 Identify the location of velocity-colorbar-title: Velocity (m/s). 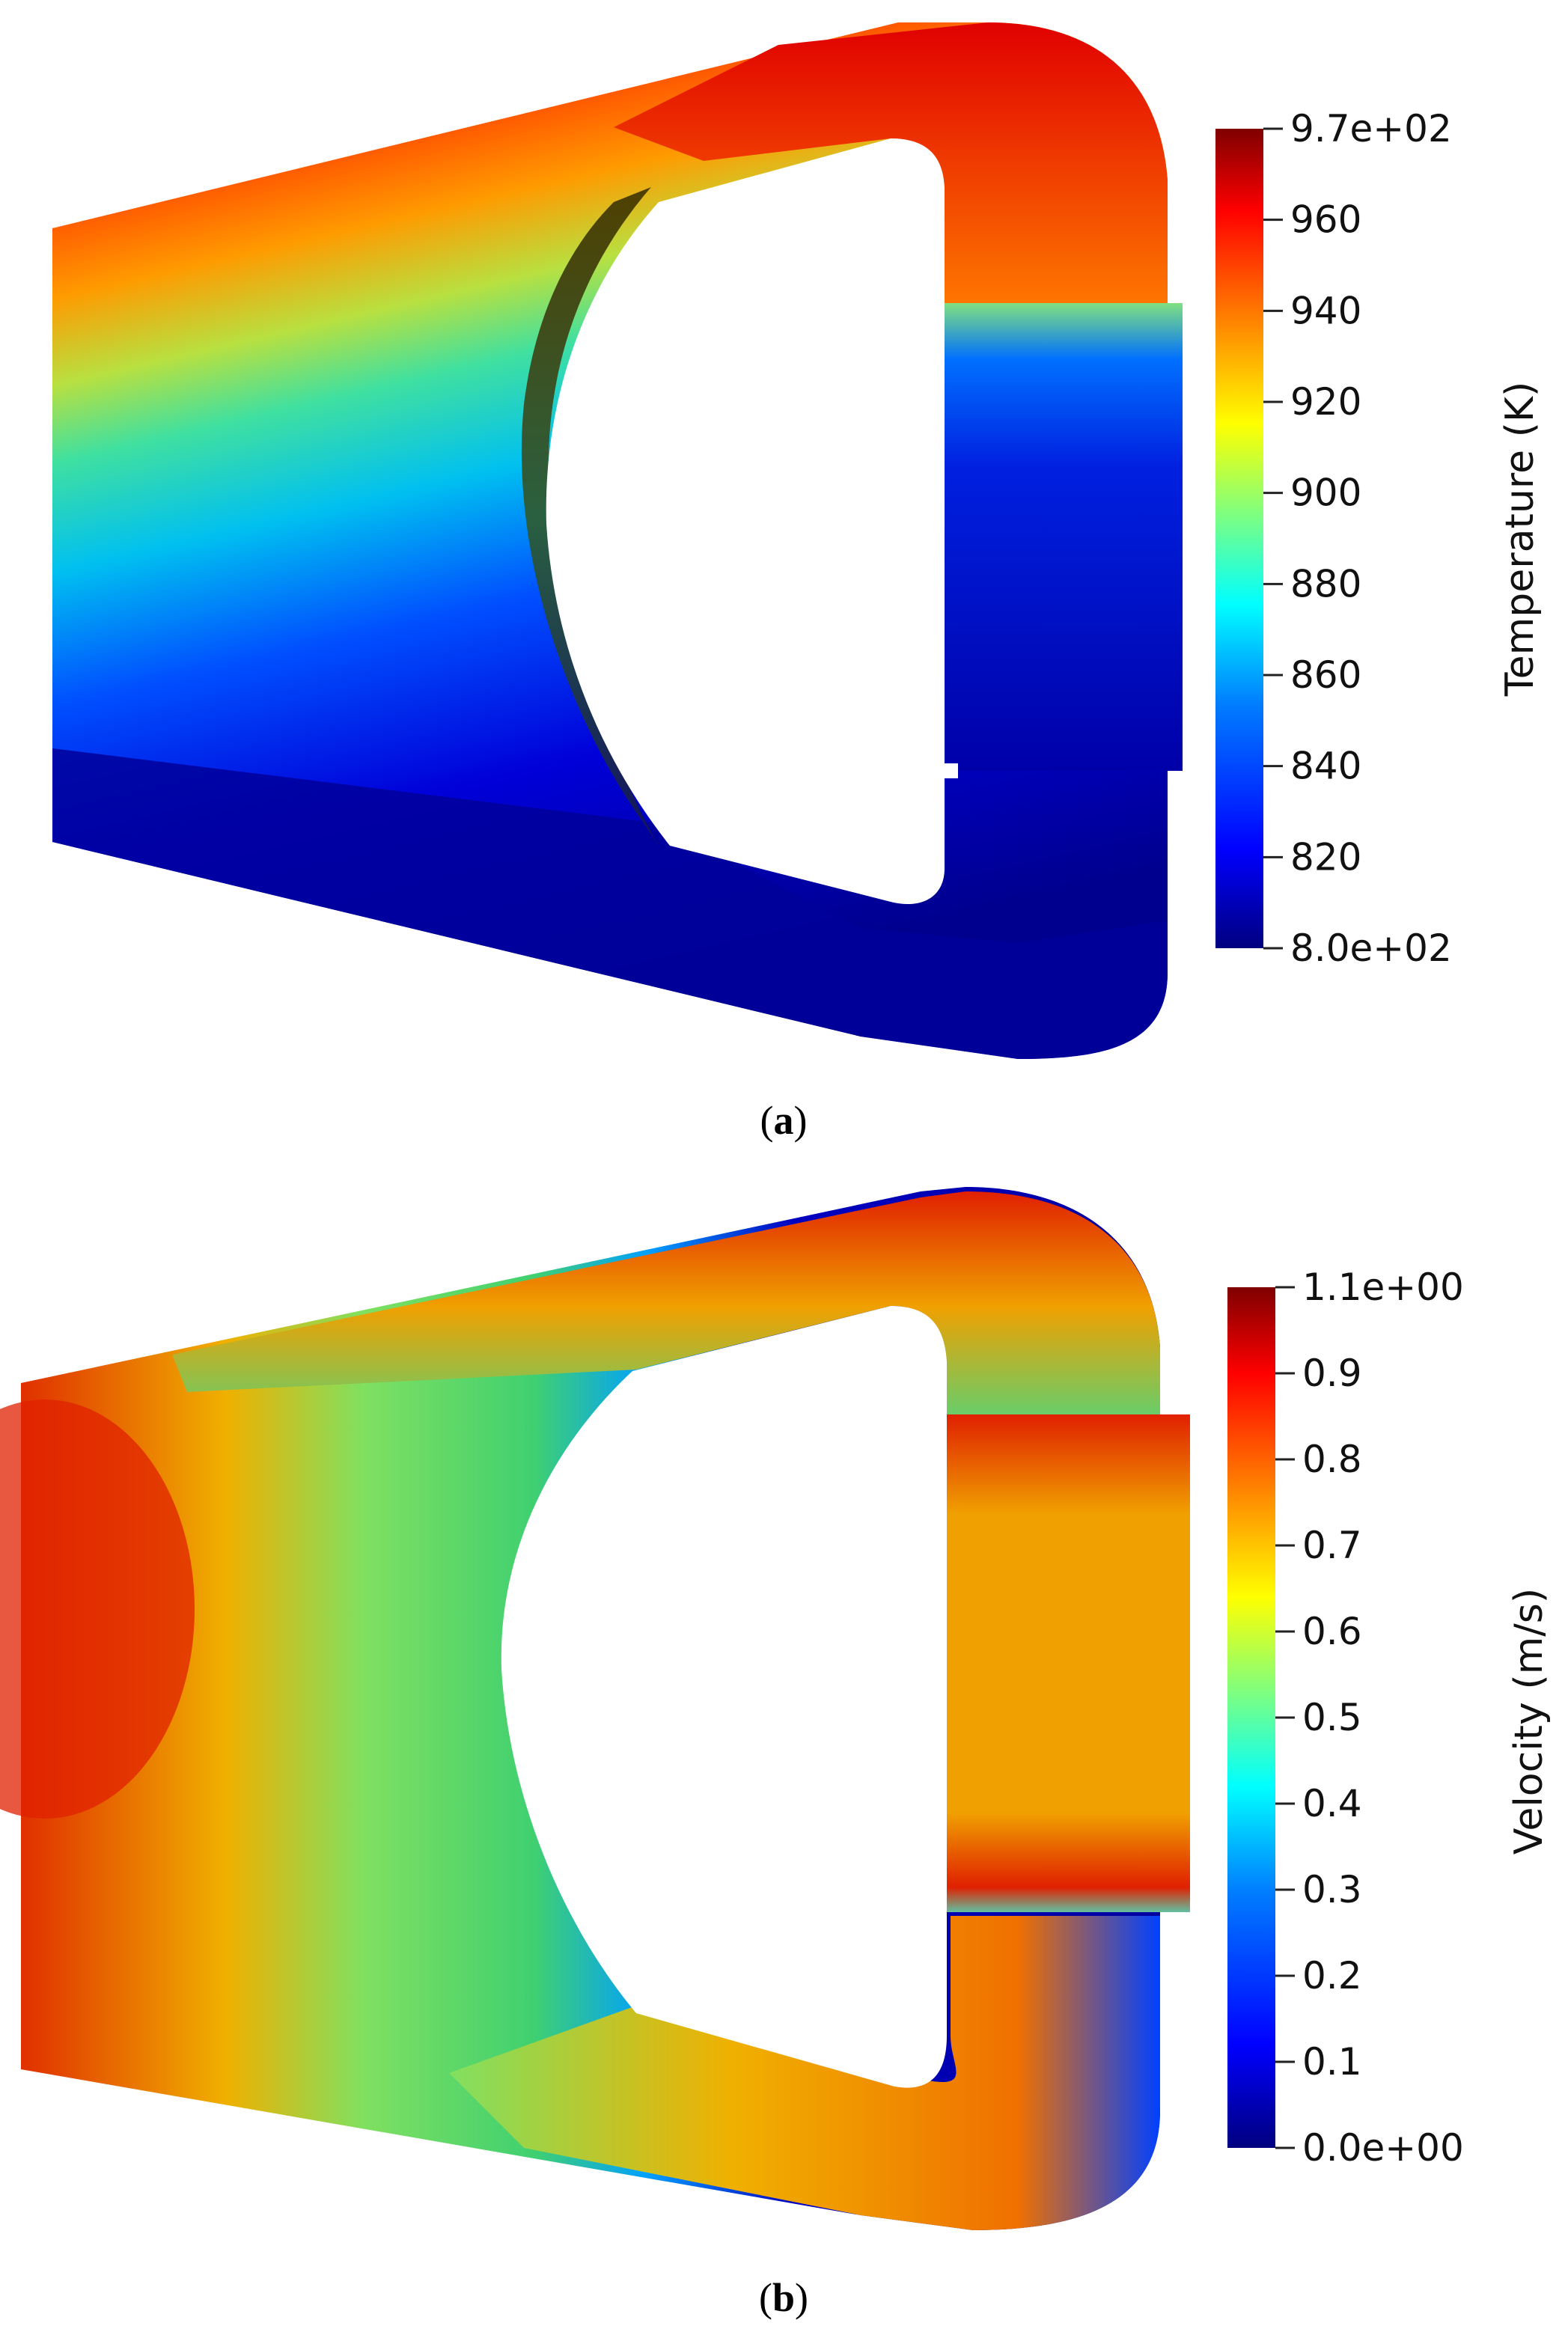
(1529, 1721).